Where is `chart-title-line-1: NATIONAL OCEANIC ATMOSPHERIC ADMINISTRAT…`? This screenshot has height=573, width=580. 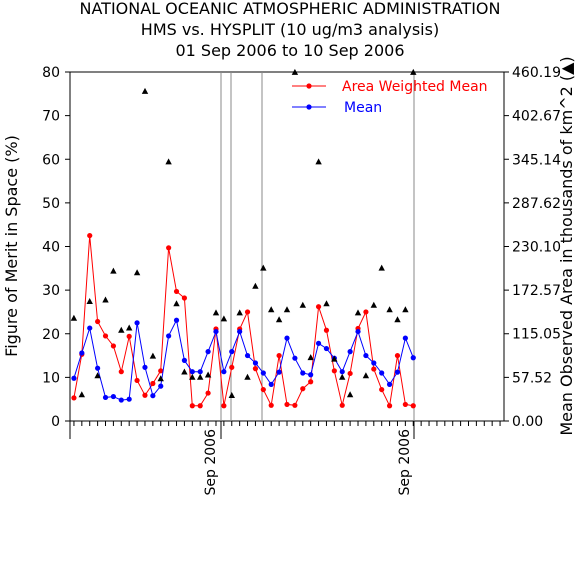 chart-title-line-1: NATIONAL OCEANIC ATMOSPHERIC ADMINISTRAT… is located at coordinates (290, 9).